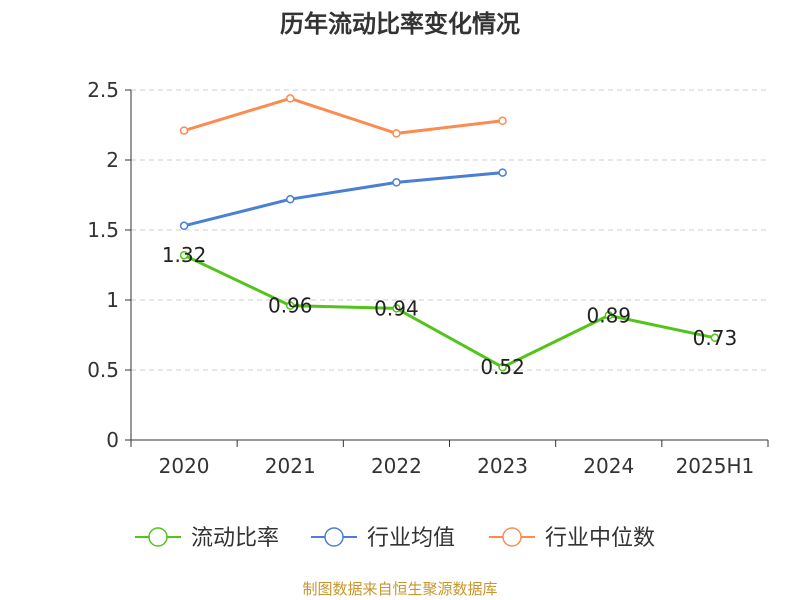  What do you see at coordinates (103, 230) in the screenshot?
I see `y-tick-label: 1.5` at bounding box center [103, 230].